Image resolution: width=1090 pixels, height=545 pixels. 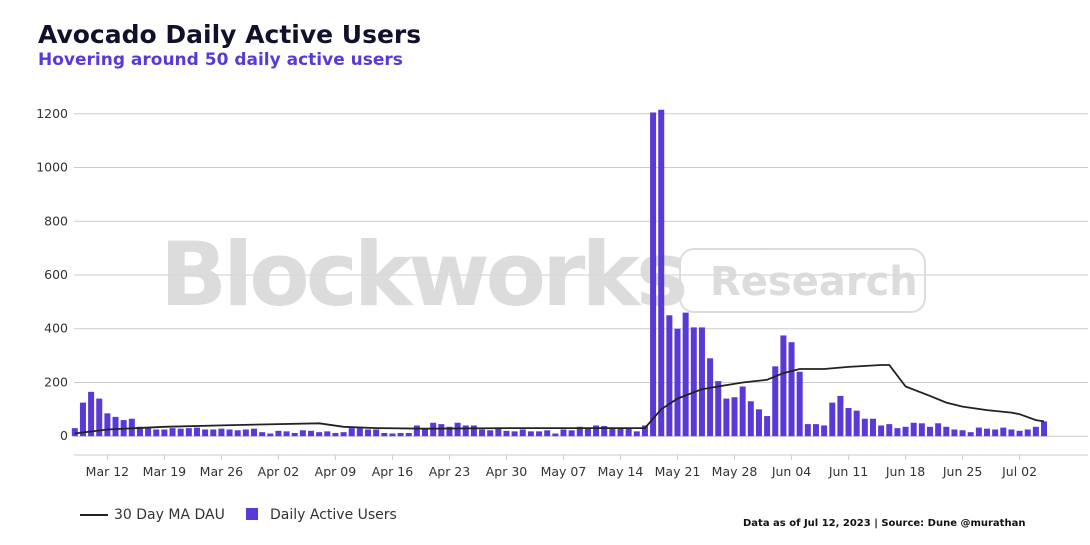 What do you see at coordinates (230, 34) in the screenshot?
I see `chart-title: Avocado Daily Active Users` at bounding box center [230, 34].